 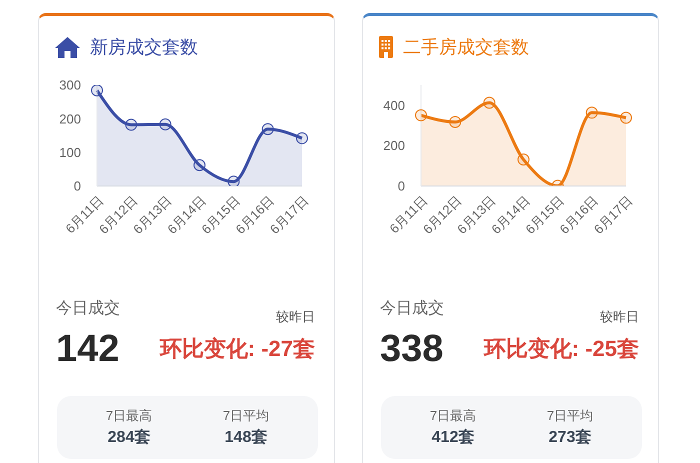 What do you see at coordinates (70, 85) in the screenshot?
I see `y-tick-label: 300` at bounding box center [70, 85].